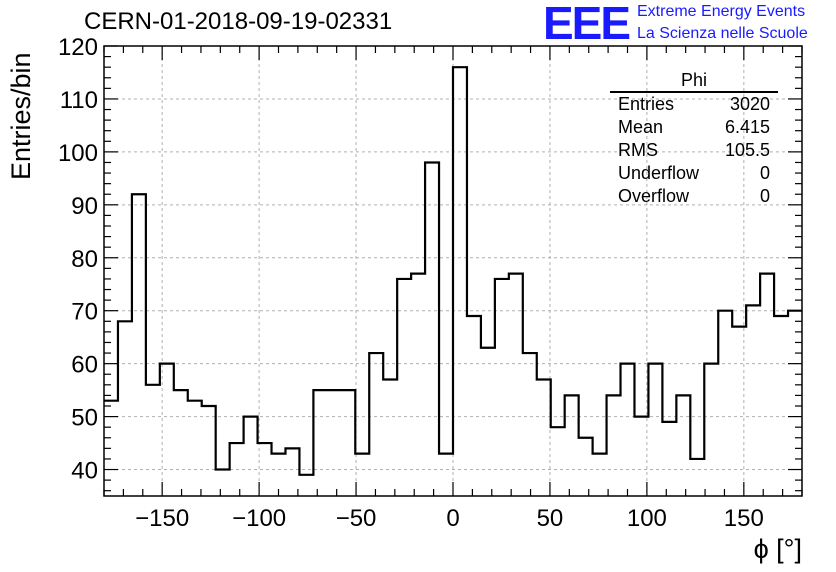  What do you see at coordinates (21, 116) in the screenshot?
I see `y-axis-label: Entries/bin` at bounding box center [21, 116].